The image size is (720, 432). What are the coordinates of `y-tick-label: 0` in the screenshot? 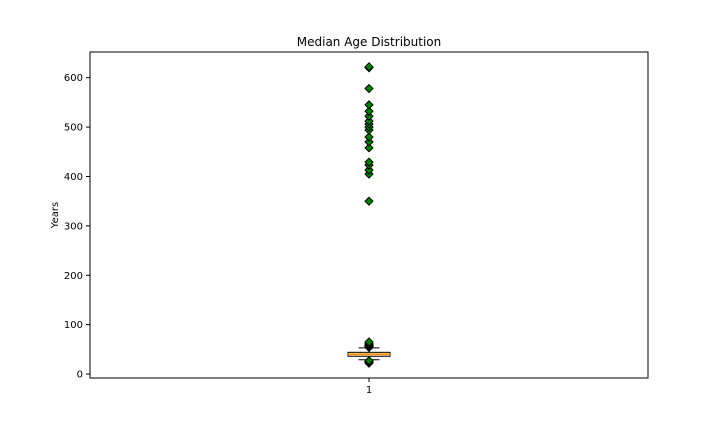 It's located at (80, 375).